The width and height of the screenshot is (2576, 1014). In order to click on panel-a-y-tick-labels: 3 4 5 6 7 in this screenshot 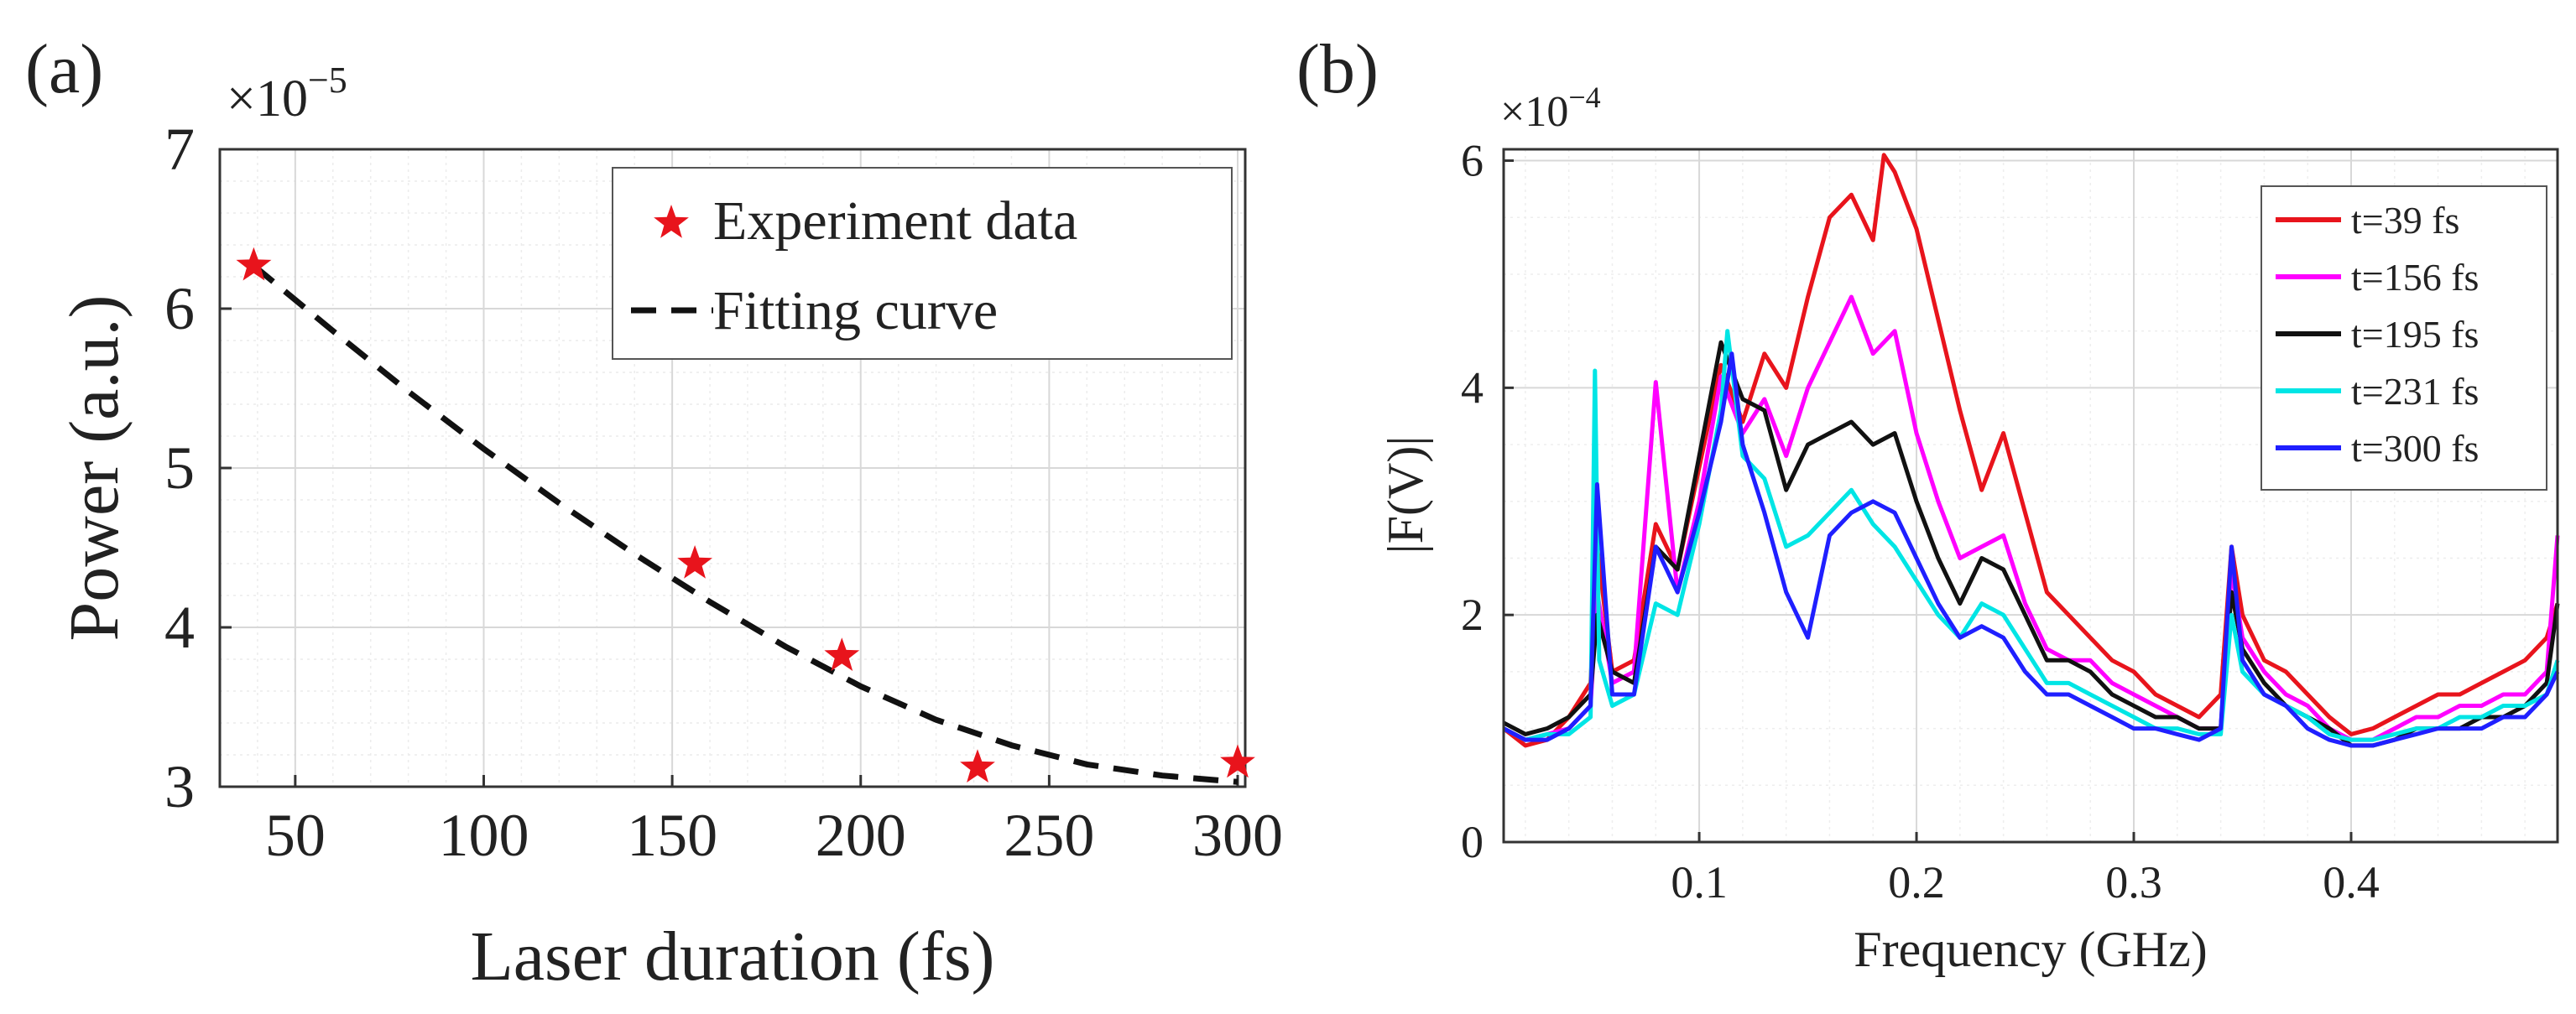, I will do `click(179, 468)`.